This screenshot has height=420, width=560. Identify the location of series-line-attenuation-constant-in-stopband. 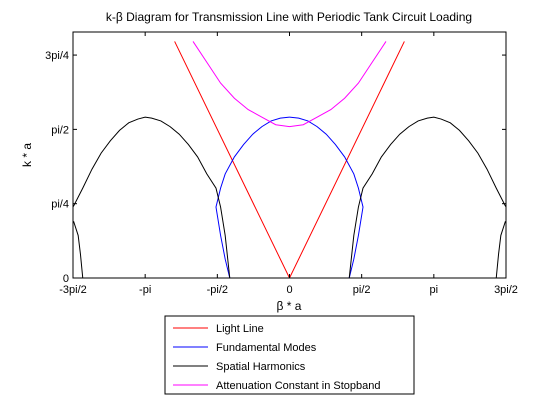
(289, 84).